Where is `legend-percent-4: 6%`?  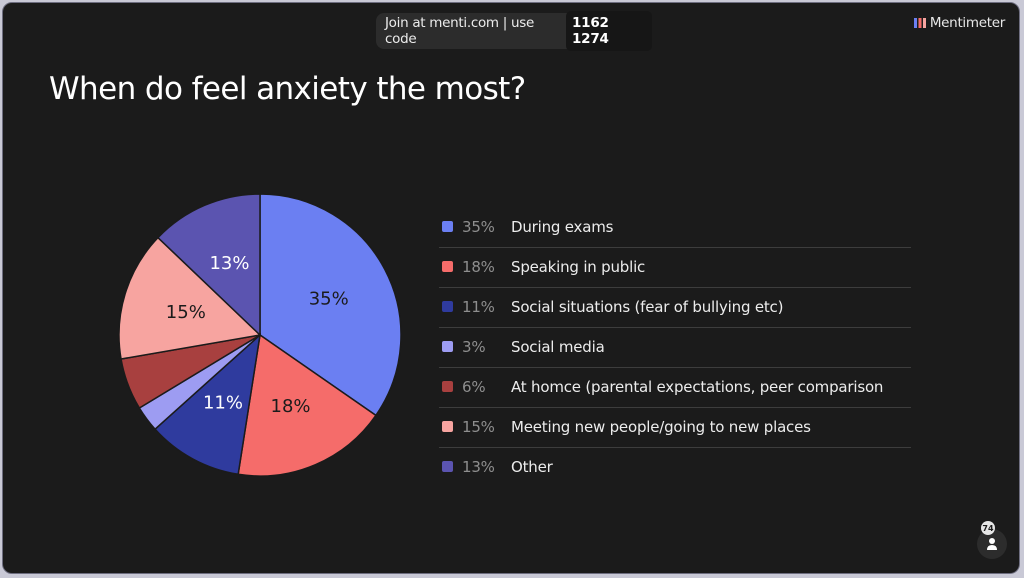 legend-percent-4: 6% is located at coordinates (474, 387).